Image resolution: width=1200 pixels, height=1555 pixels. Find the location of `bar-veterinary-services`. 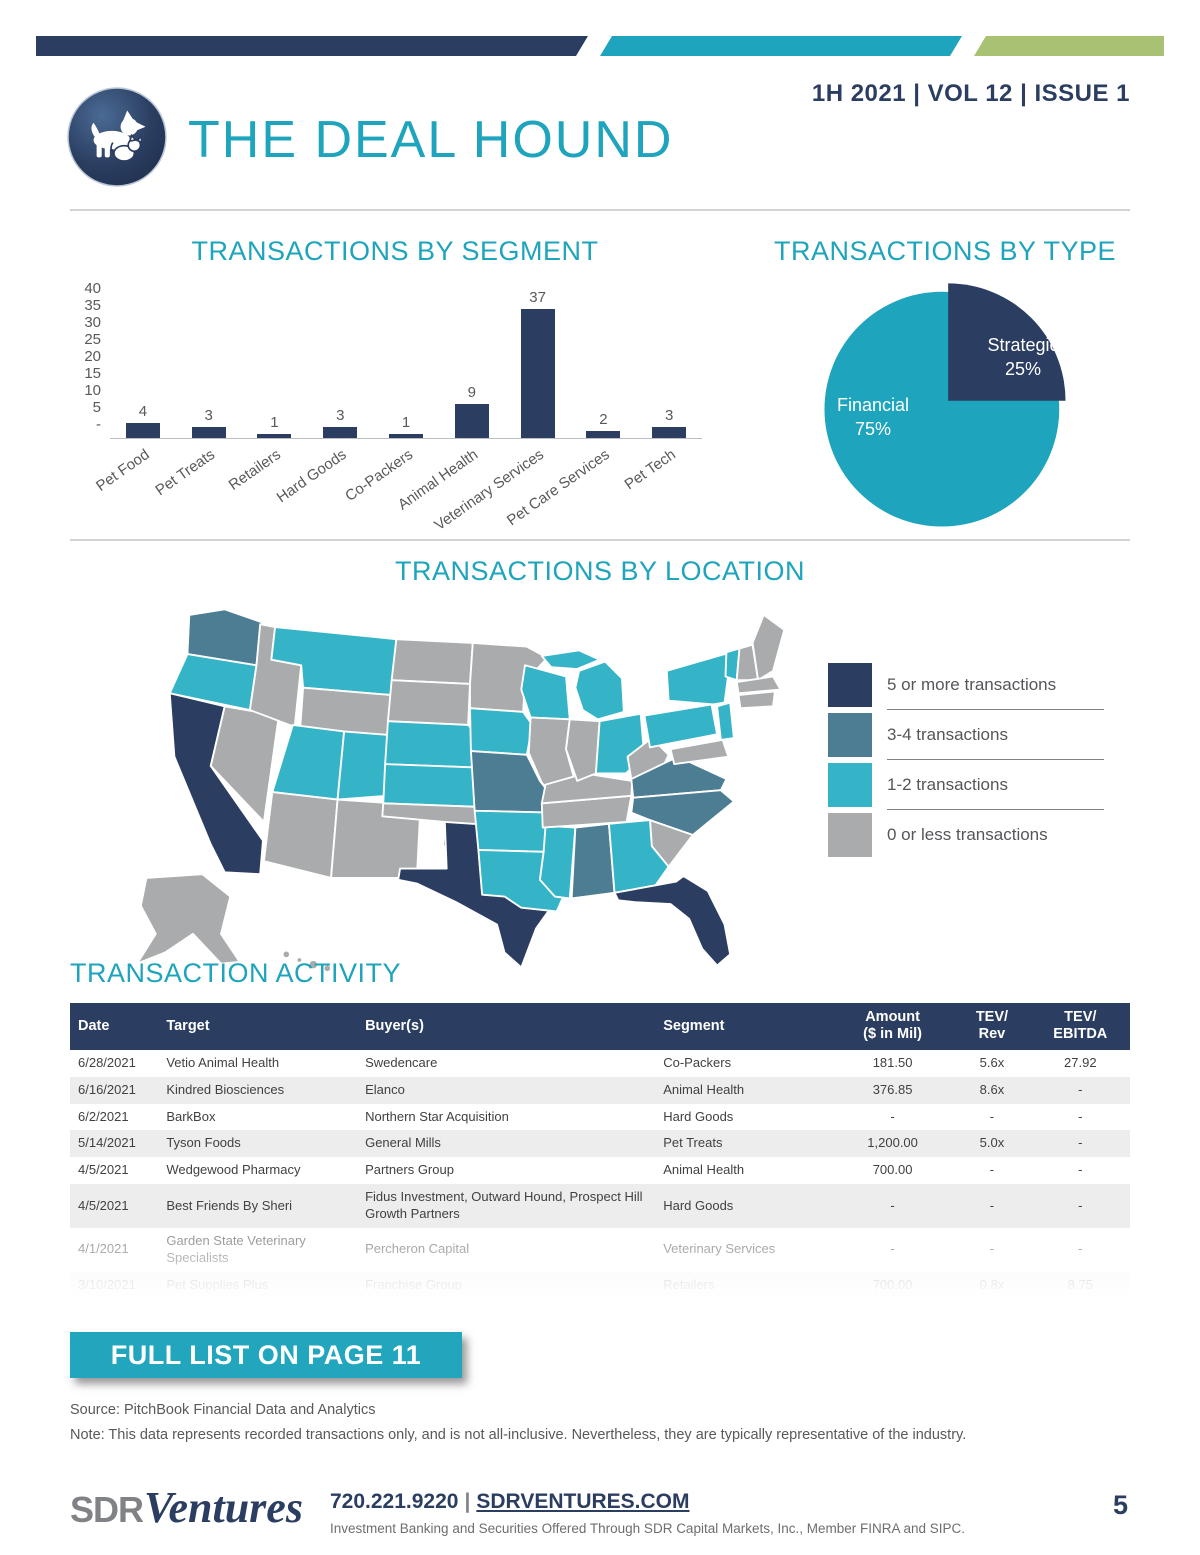

bar-veterinary-services is located at coordinates (537, 373).